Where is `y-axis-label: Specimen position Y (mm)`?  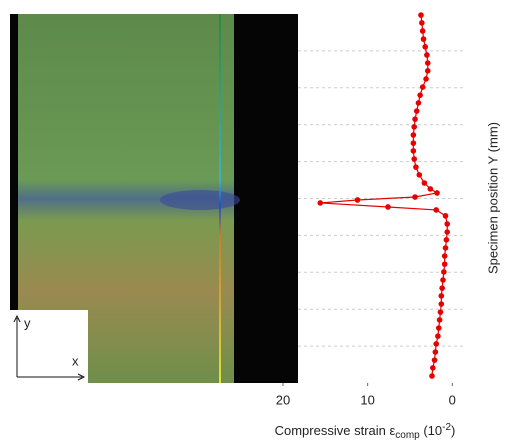
y-axis-label: Specimen position Y (mm) is located at coordinates (492, 198).